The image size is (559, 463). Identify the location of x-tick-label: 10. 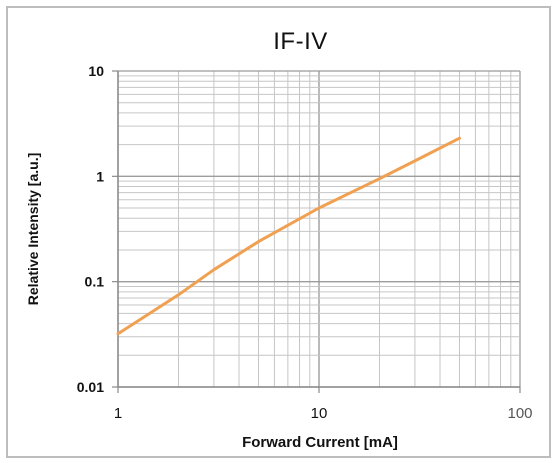
(319, 413).